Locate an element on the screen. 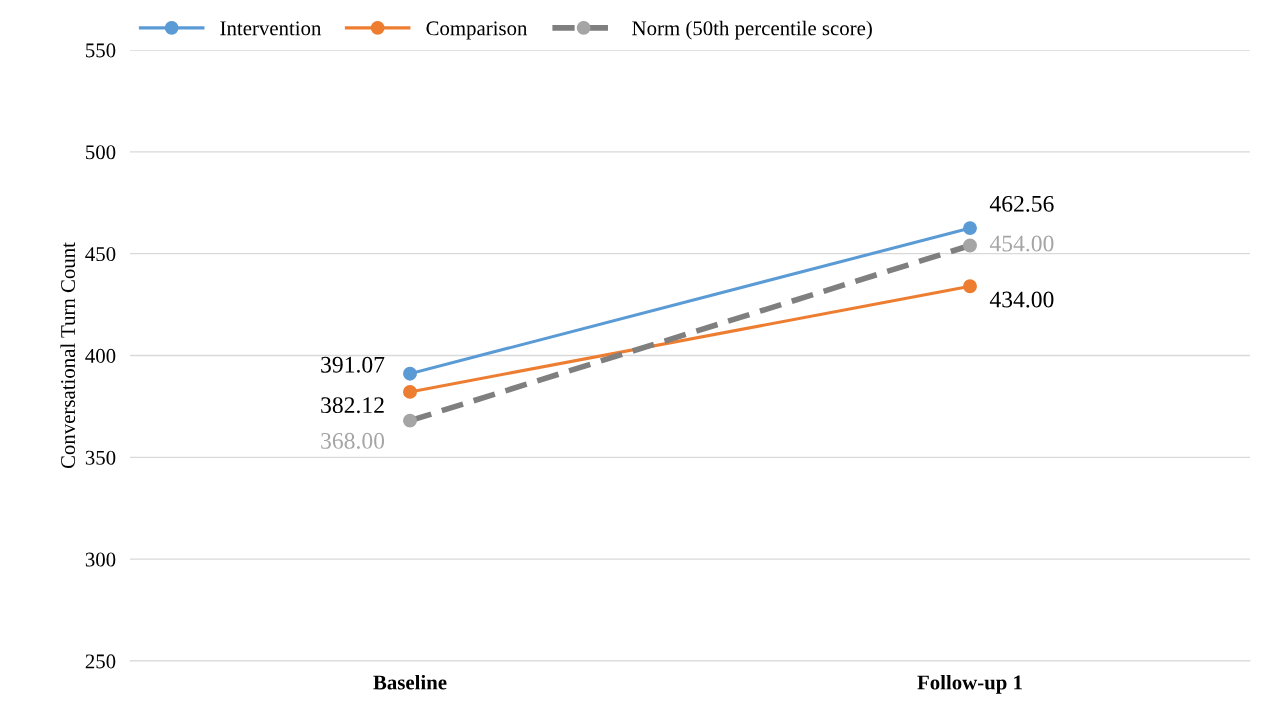 The width and height of the screenshot is (1263, 711). y-tick-label: 350 is located at coordinates (100, 457).